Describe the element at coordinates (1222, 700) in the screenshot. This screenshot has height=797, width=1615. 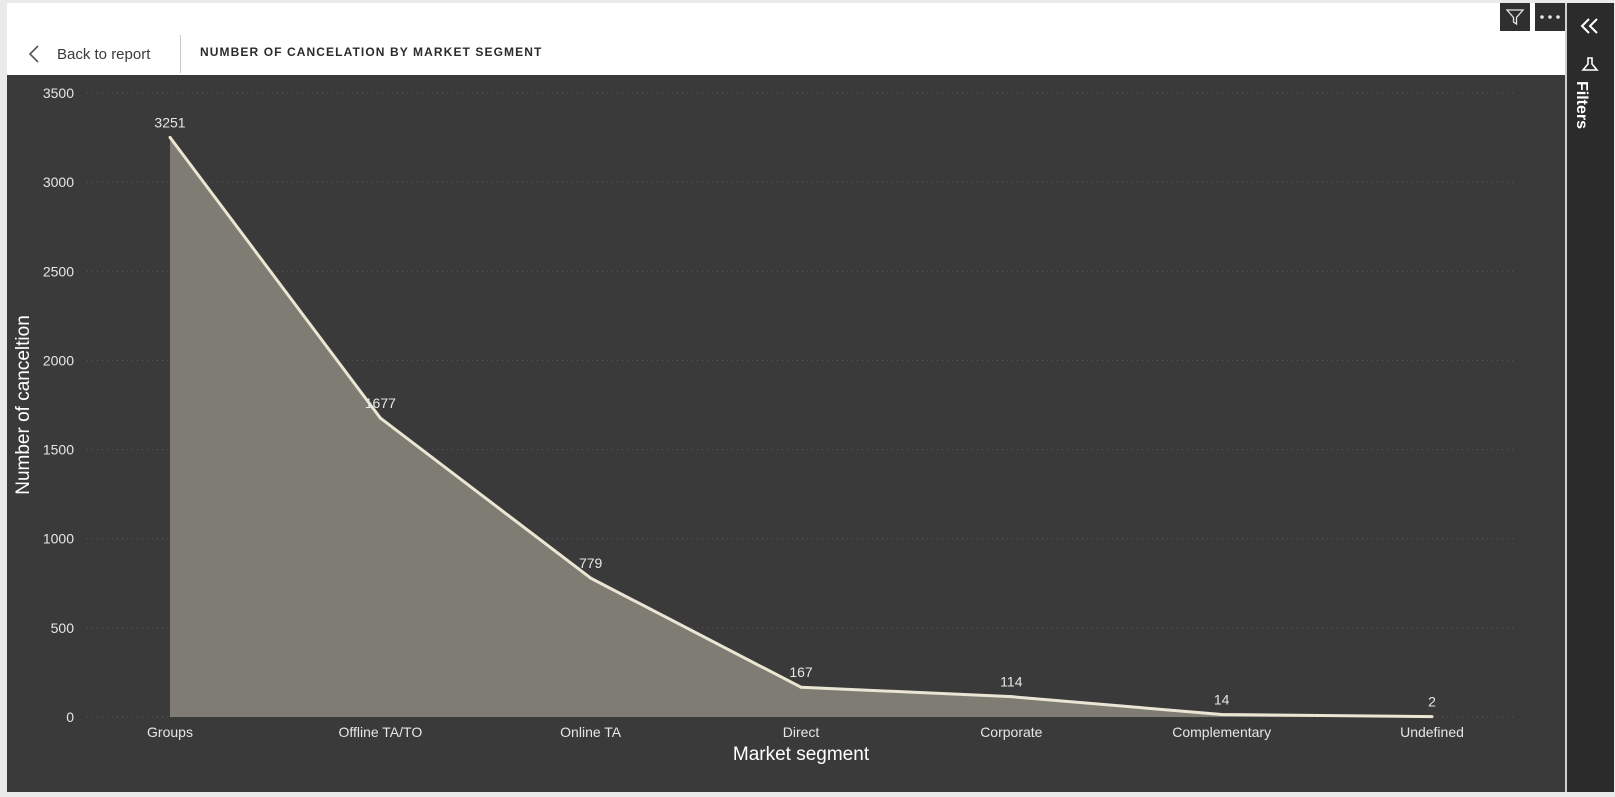
I see `data-label: 14` at that location.